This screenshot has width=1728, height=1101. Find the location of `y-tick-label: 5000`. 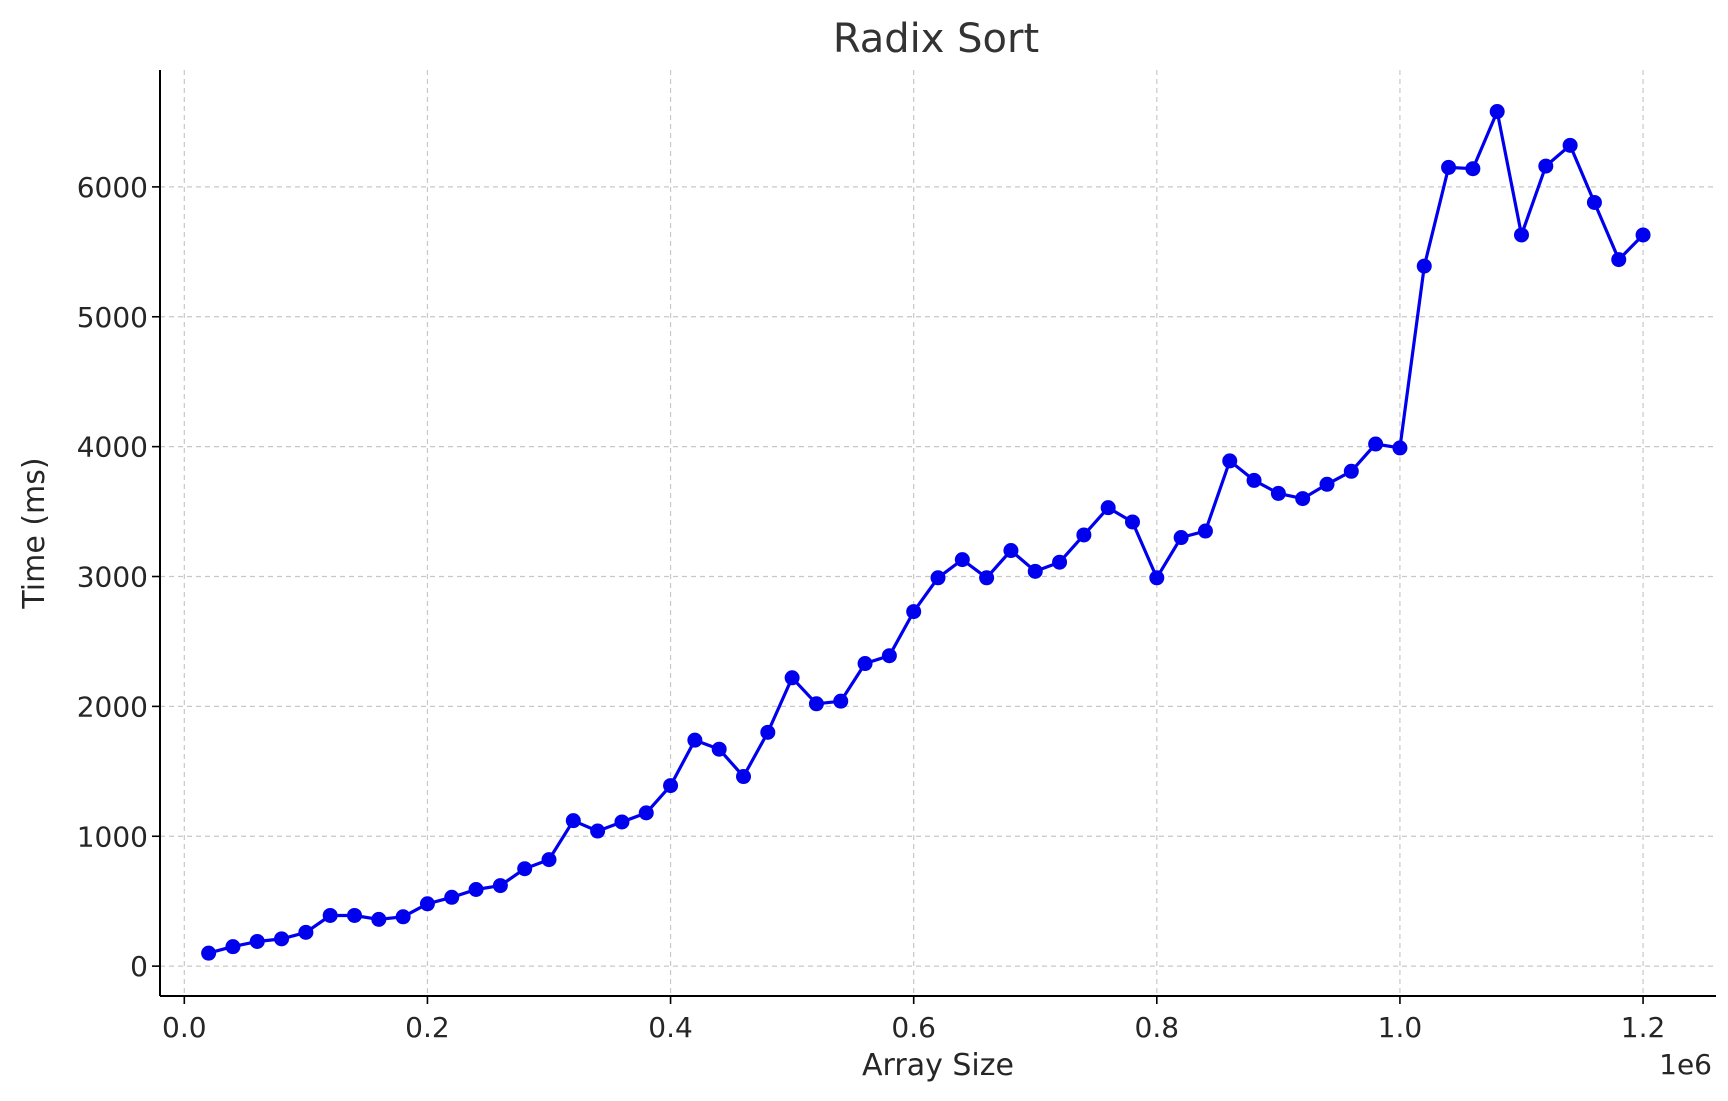

y-tick-label: 5000 is located at coordinates (112, 317).